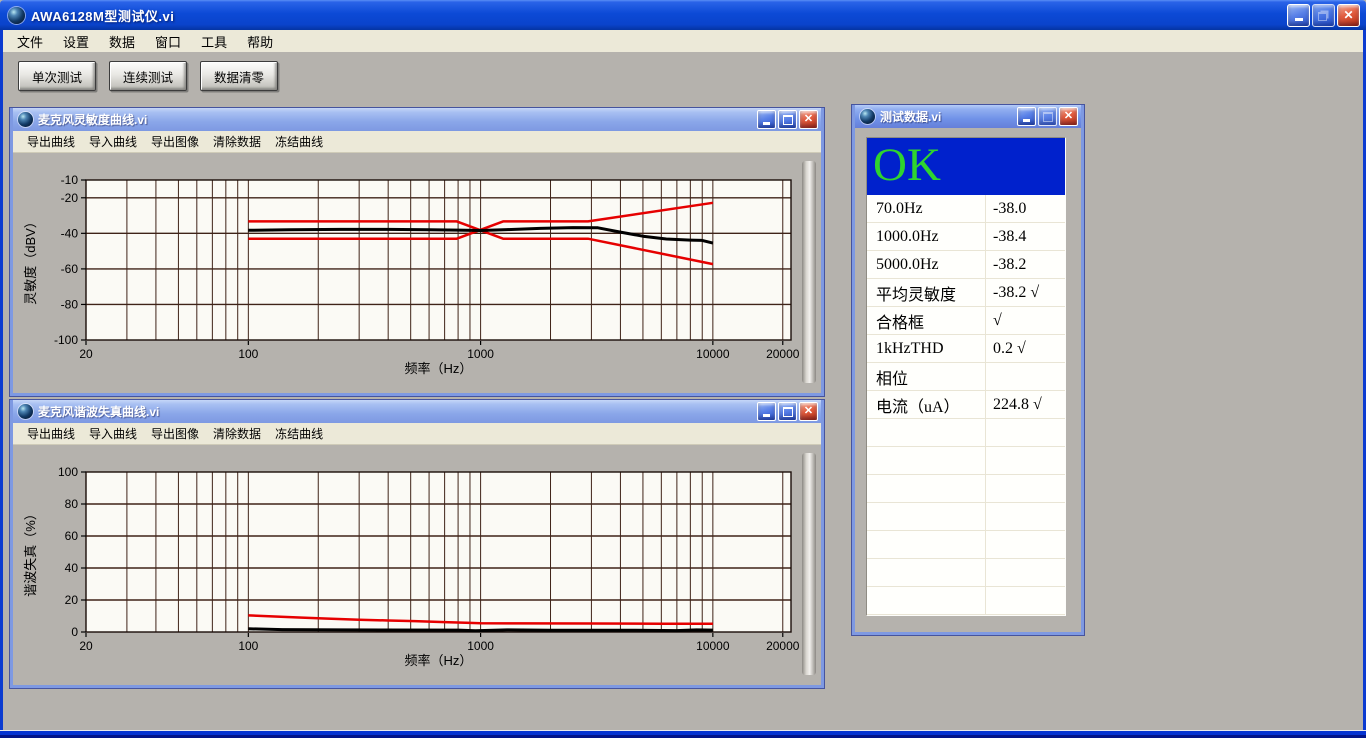 This screenshot has height=738, width=1366. What do you see at coordinates (66, 340) in the screenshot?
I see `svg-text: -100` at bounding box center [66, 340].